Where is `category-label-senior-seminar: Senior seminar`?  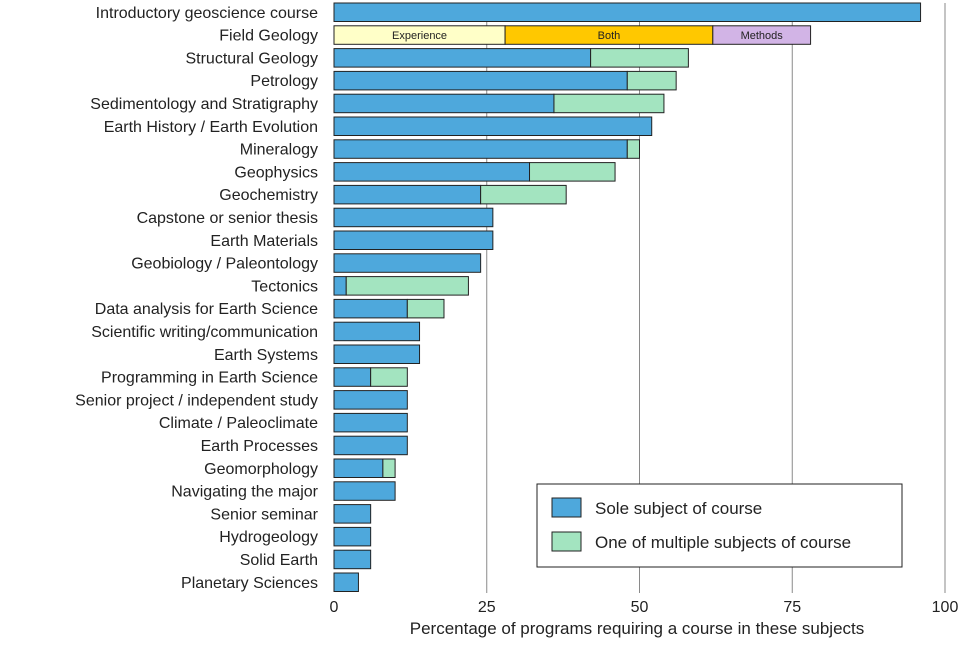 category-label-senior-seminar: Senior seminar is located at coordinates (264, 514).